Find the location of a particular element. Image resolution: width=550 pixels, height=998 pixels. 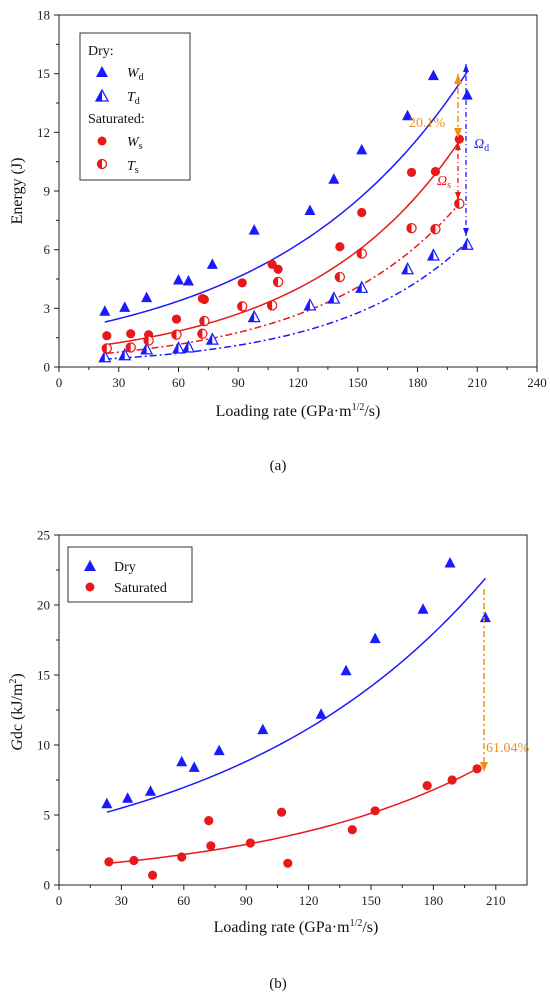

legend-marker-saturated is located at coordinates (90, 587).